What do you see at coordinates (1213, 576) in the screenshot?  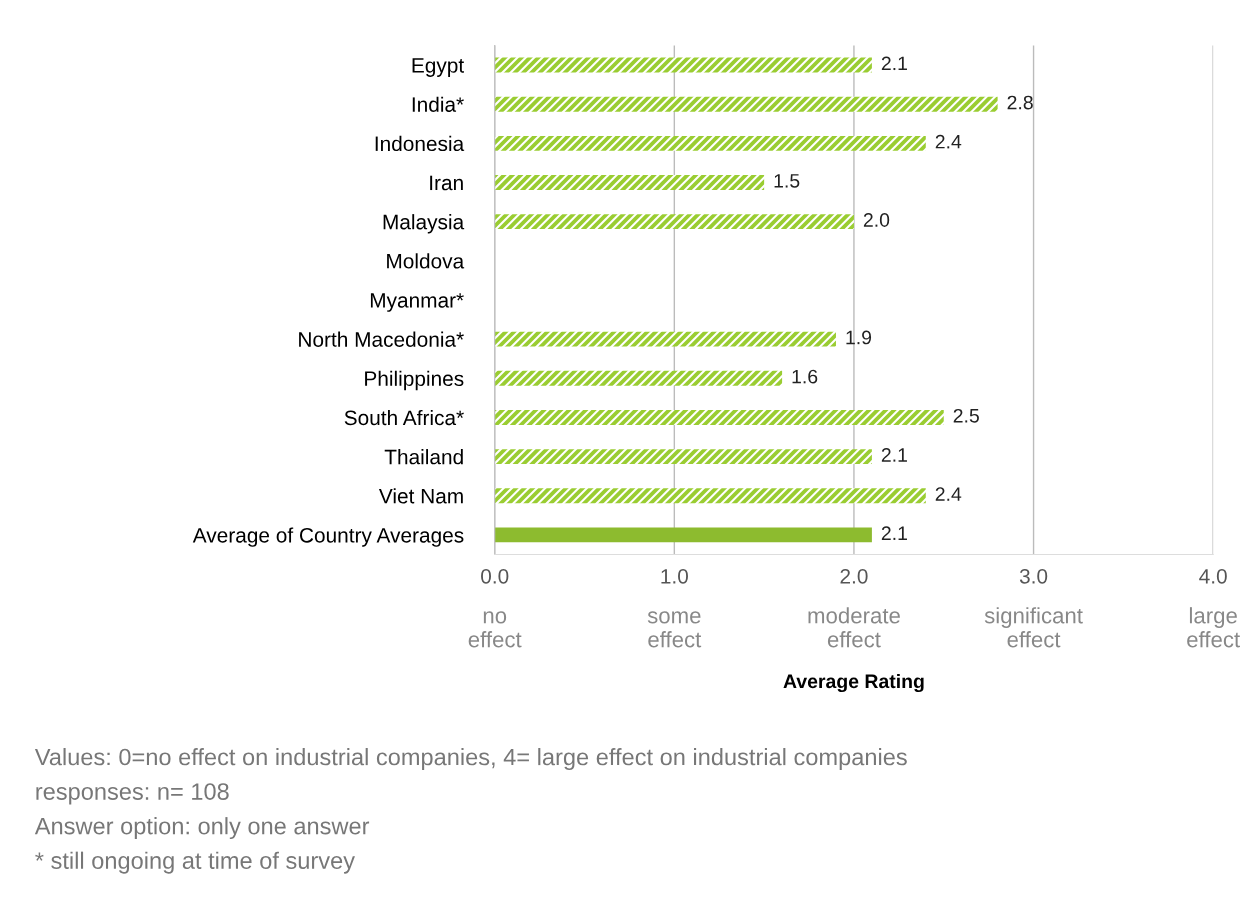 I see `x-tick-label: 4.0` at bounding box center [1213, 576].